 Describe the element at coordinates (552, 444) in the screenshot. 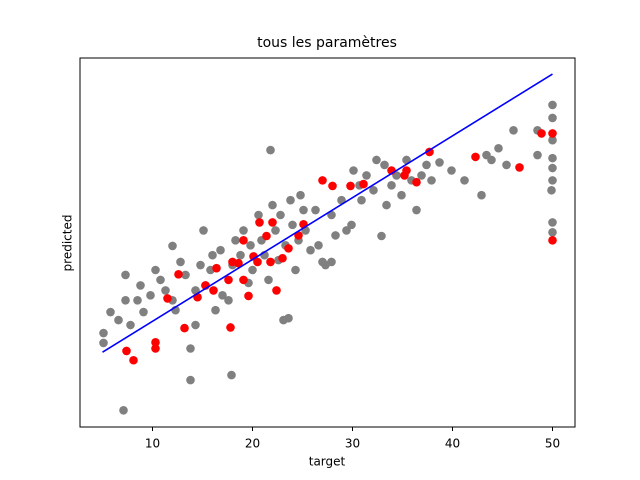

I see `x-tick-label: 50` at that location.